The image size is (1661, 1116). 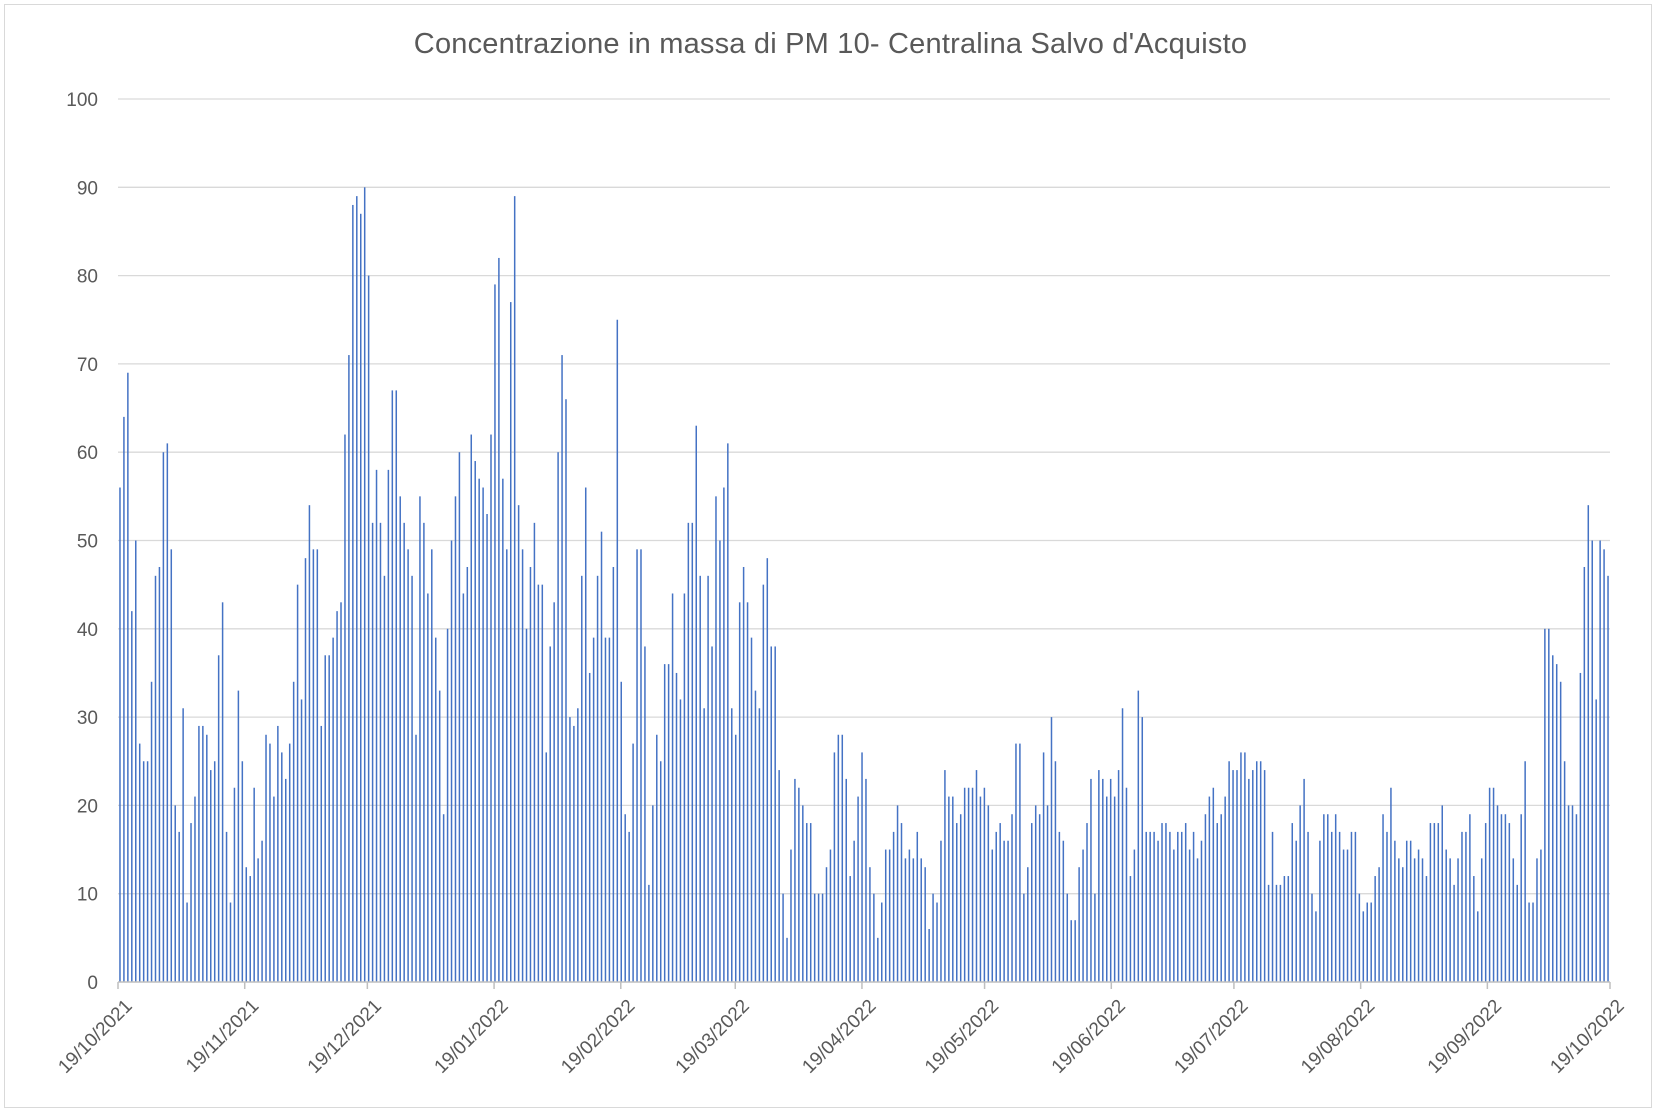 I want to click on x-tick-label: 19/08/2022, so click(x=1338, y=1037).